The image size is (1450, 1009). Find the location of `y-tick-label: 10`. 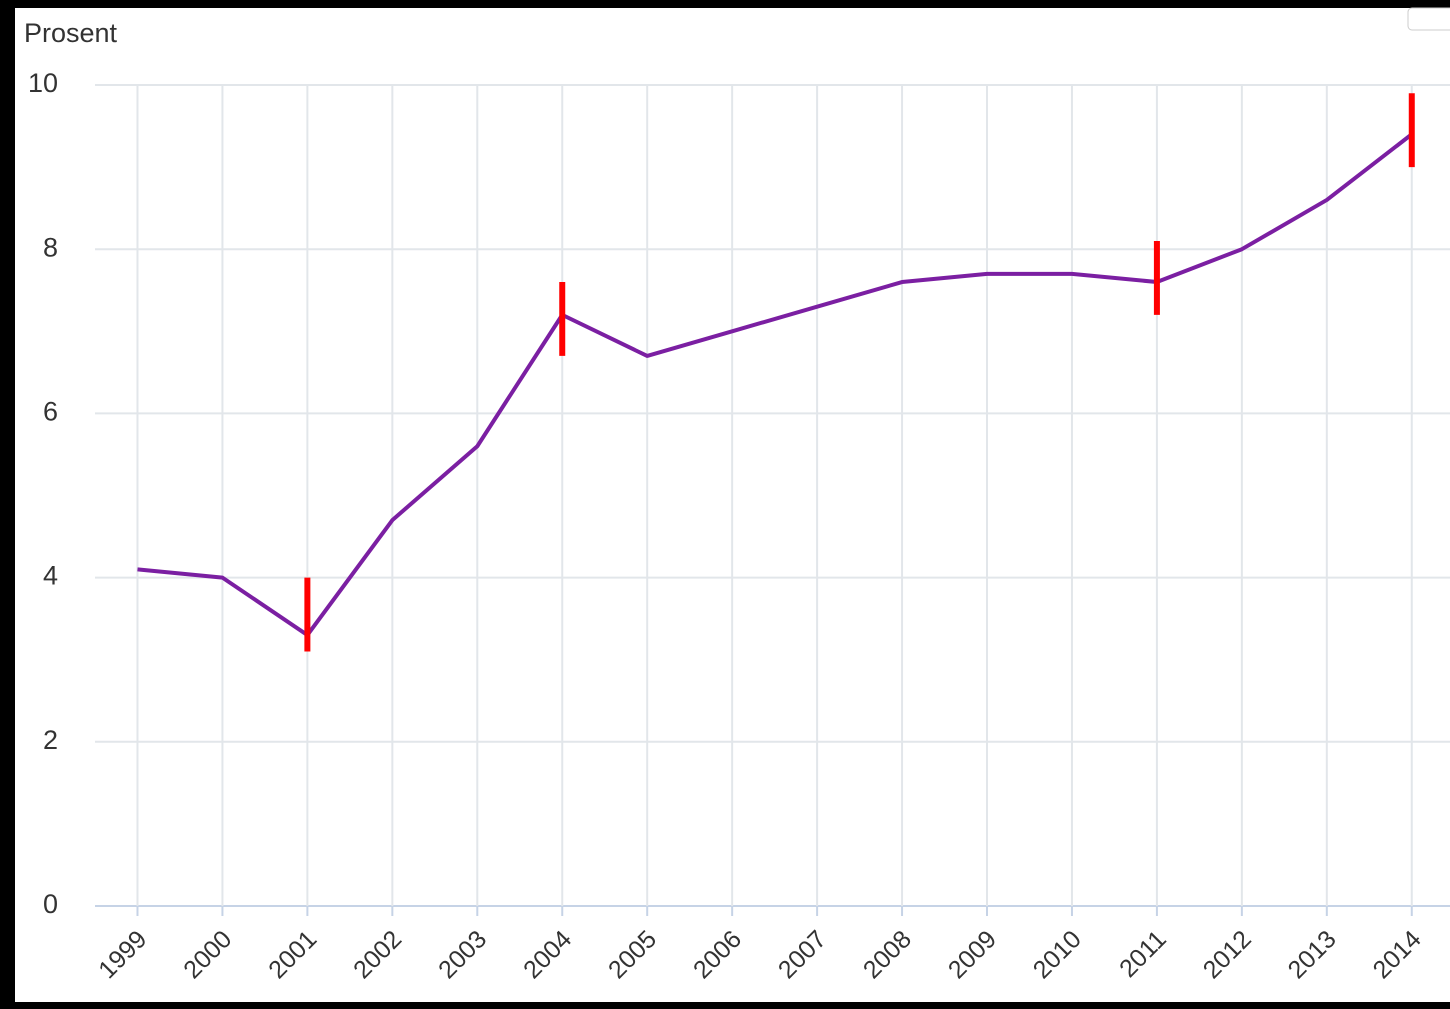

y-tick-label: 10 is located at coordinates (43, 83).